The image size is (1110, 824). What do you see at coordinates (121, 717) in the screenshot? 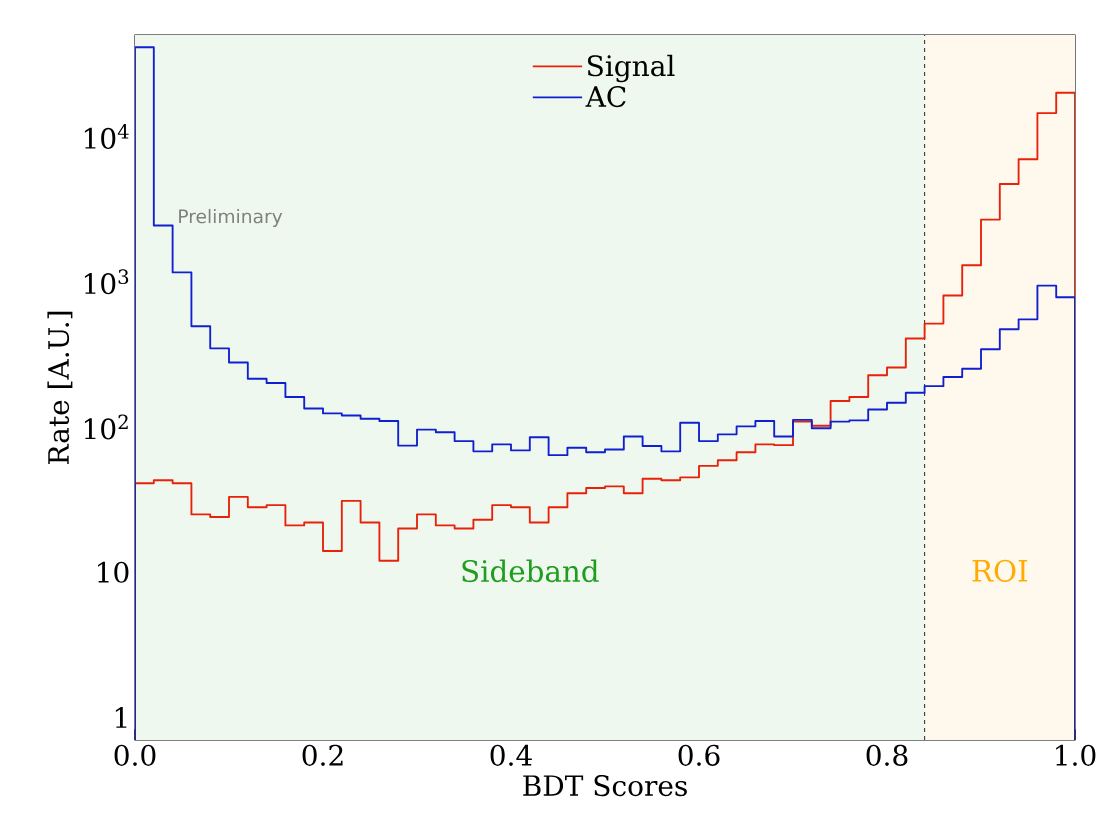
I see `y-tick-label: 1` at bounding box center [121, 717].